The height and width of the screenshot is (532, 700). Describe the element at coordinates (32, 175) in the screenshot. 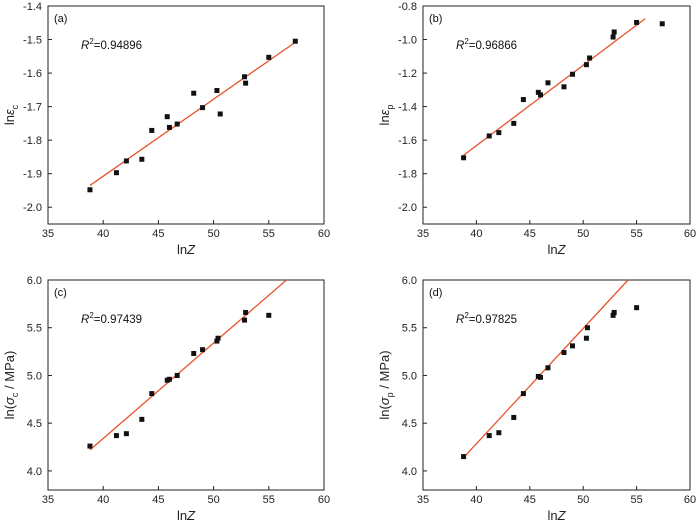

I see `y-tick-label: -1.9` at that location.